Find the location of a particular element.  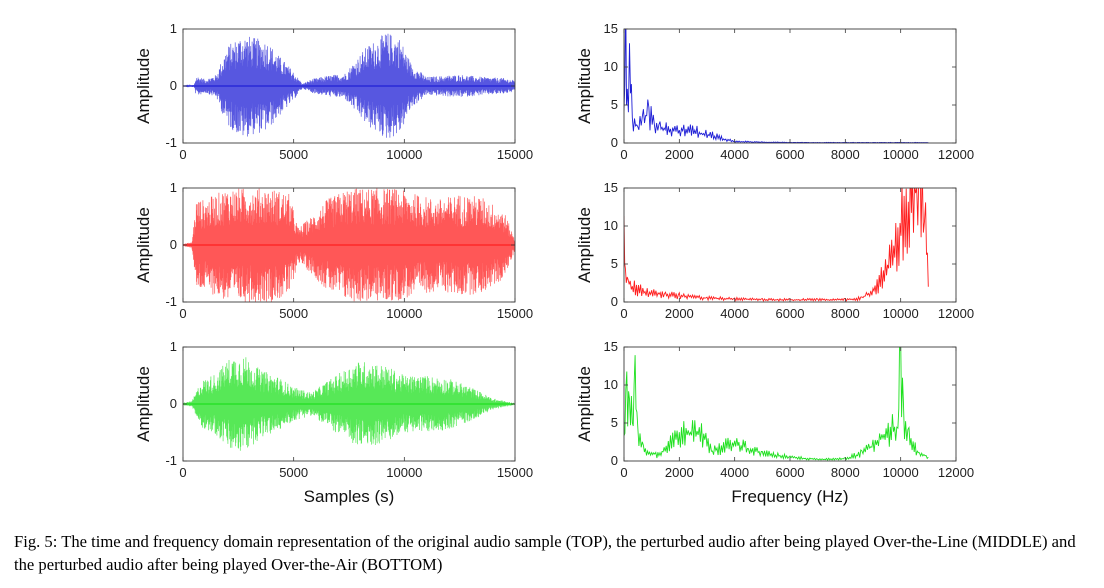

series-line-time-bot is located at coordinates (349, 404).